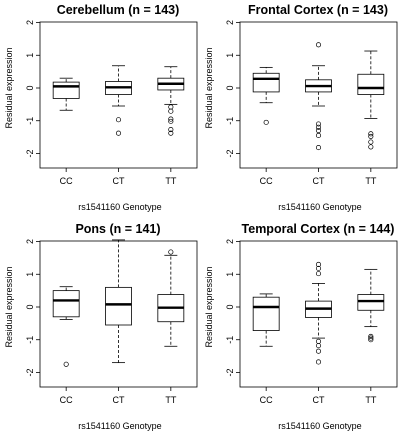  I want to click on chart-title: Frontal Cortex (n = 143), so click(318, 10).